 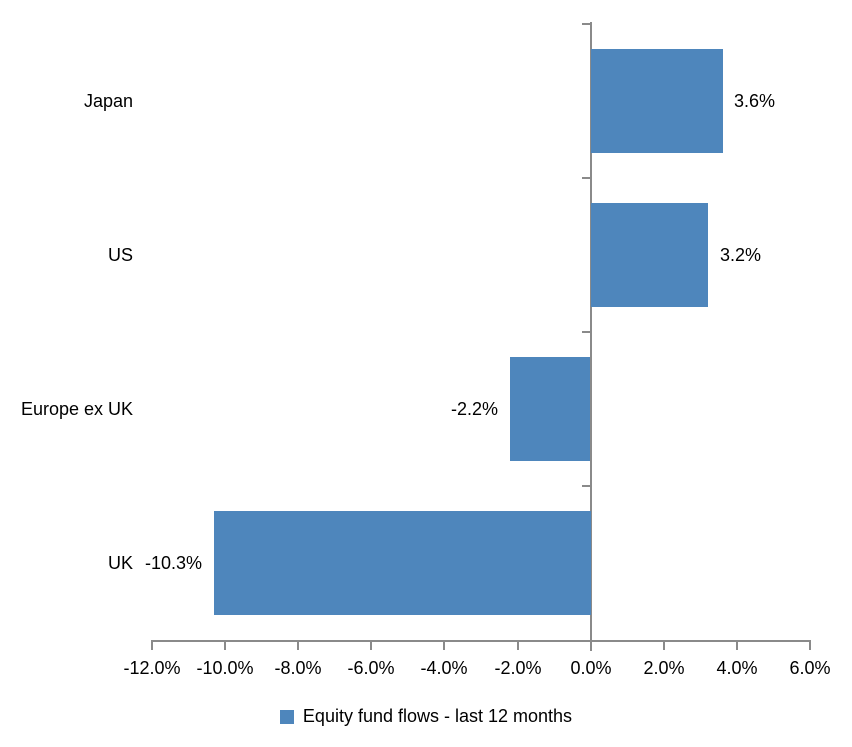 What do you see at coordinates (755, 101) in the screenshot?
I see `data-label: 3.6%` at bounding box center [755, 101].